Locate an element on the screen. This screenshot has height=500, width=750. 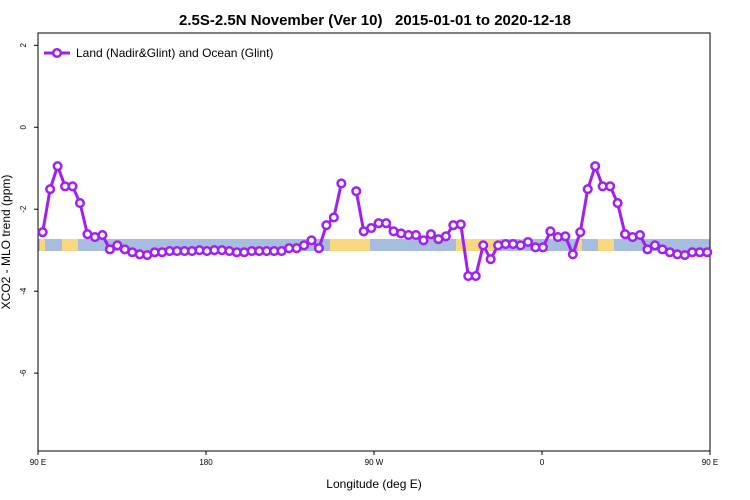
x-tick-label: 0 is located at coordinates (542, 462).